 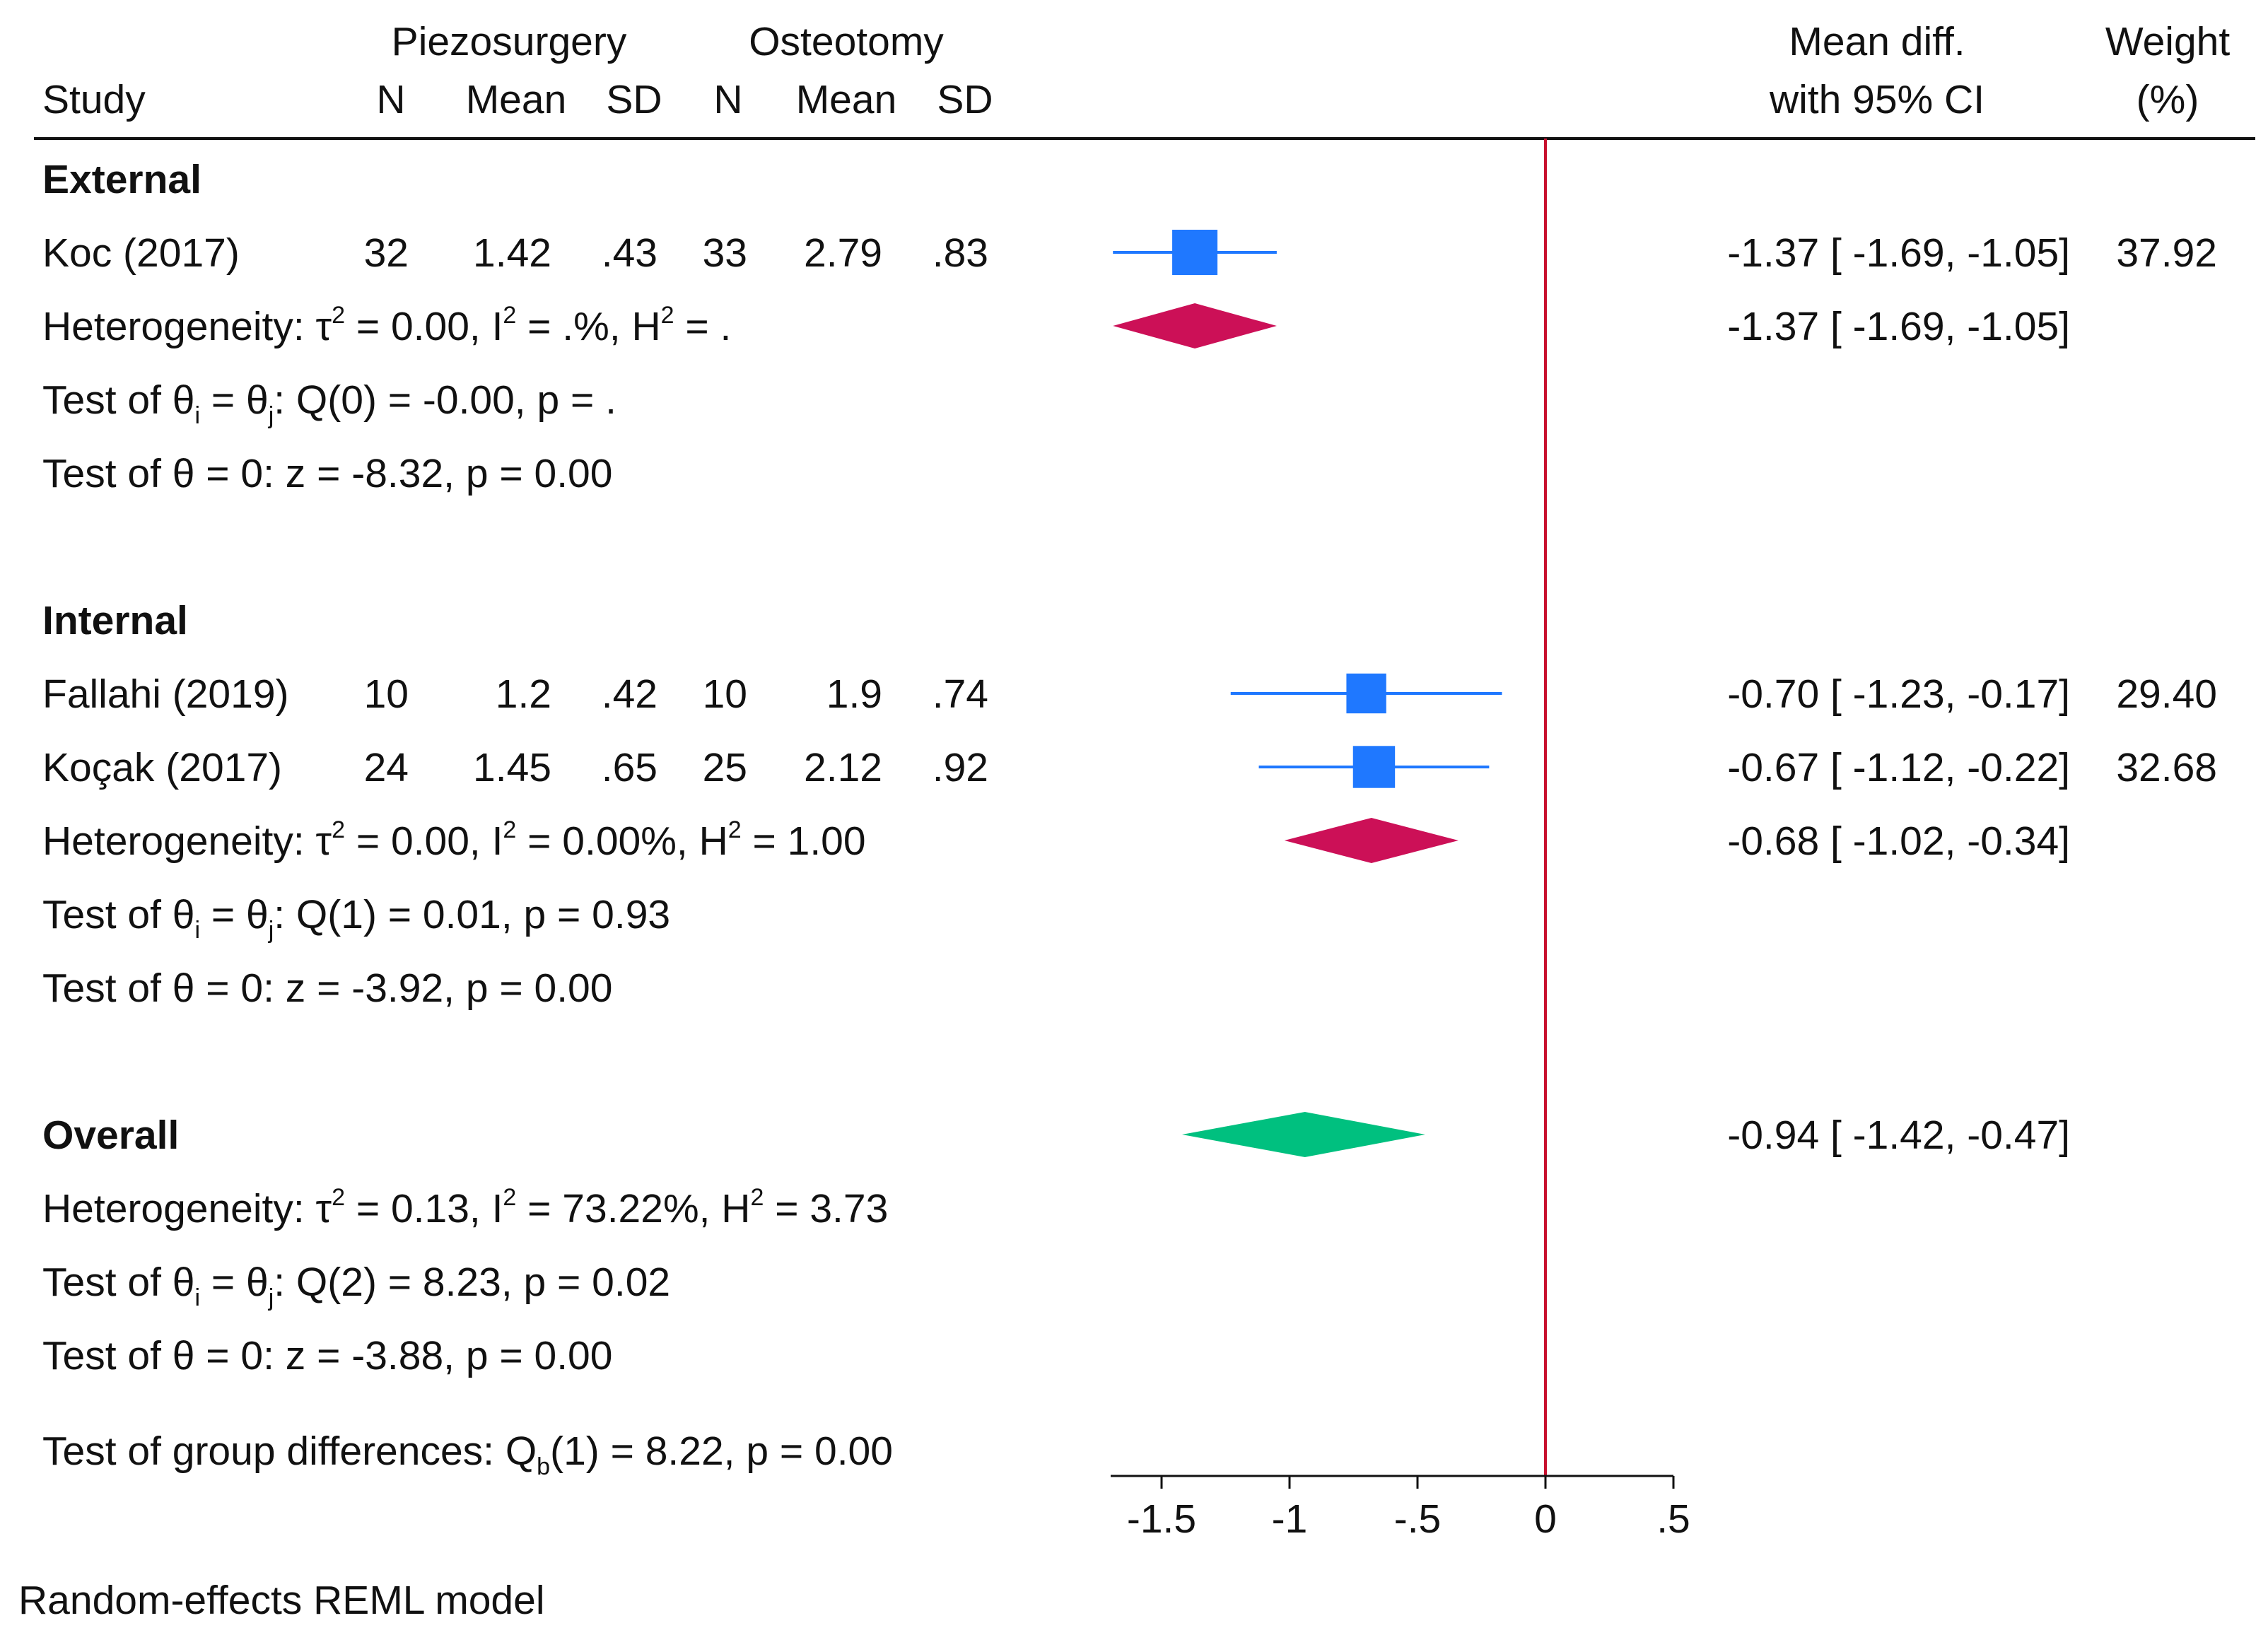 What do you see at coordinates (1898, 253) in the screenshot?
I see `subgroup-1-study-1-ci-text: -1.37 [ -1.69, -1.05]` at bounding box center [1898, 253].